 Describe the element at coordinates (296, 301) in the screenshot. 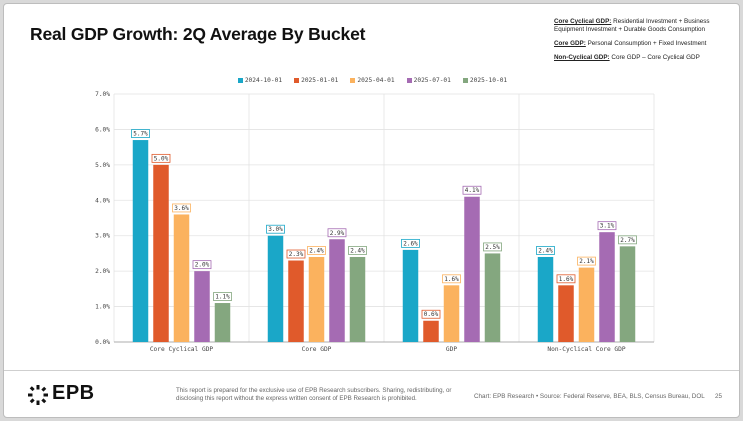

I see `bar-2025-01-01-core-gdp` at that location.